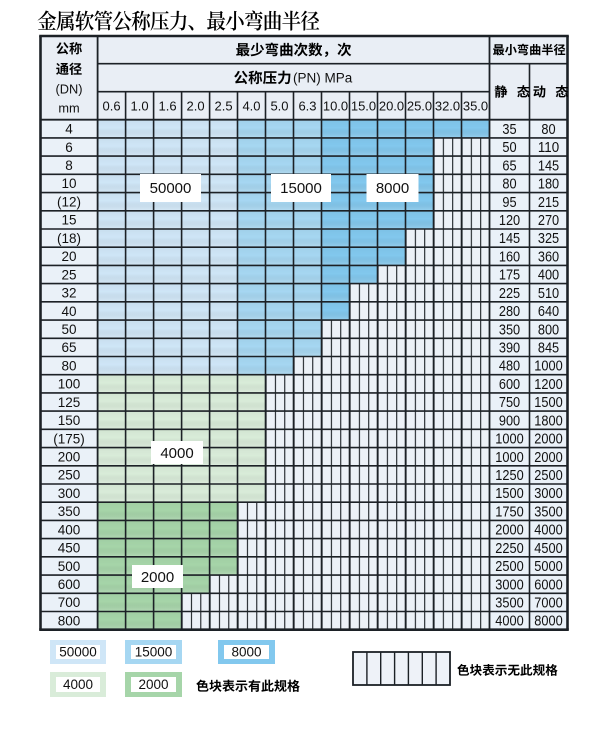 Image resolution: width=600 pixels, height=743 pixels. Describe the element at coordinates (68, 108) in the screenshot. I see `svg-text: mm` at that location.